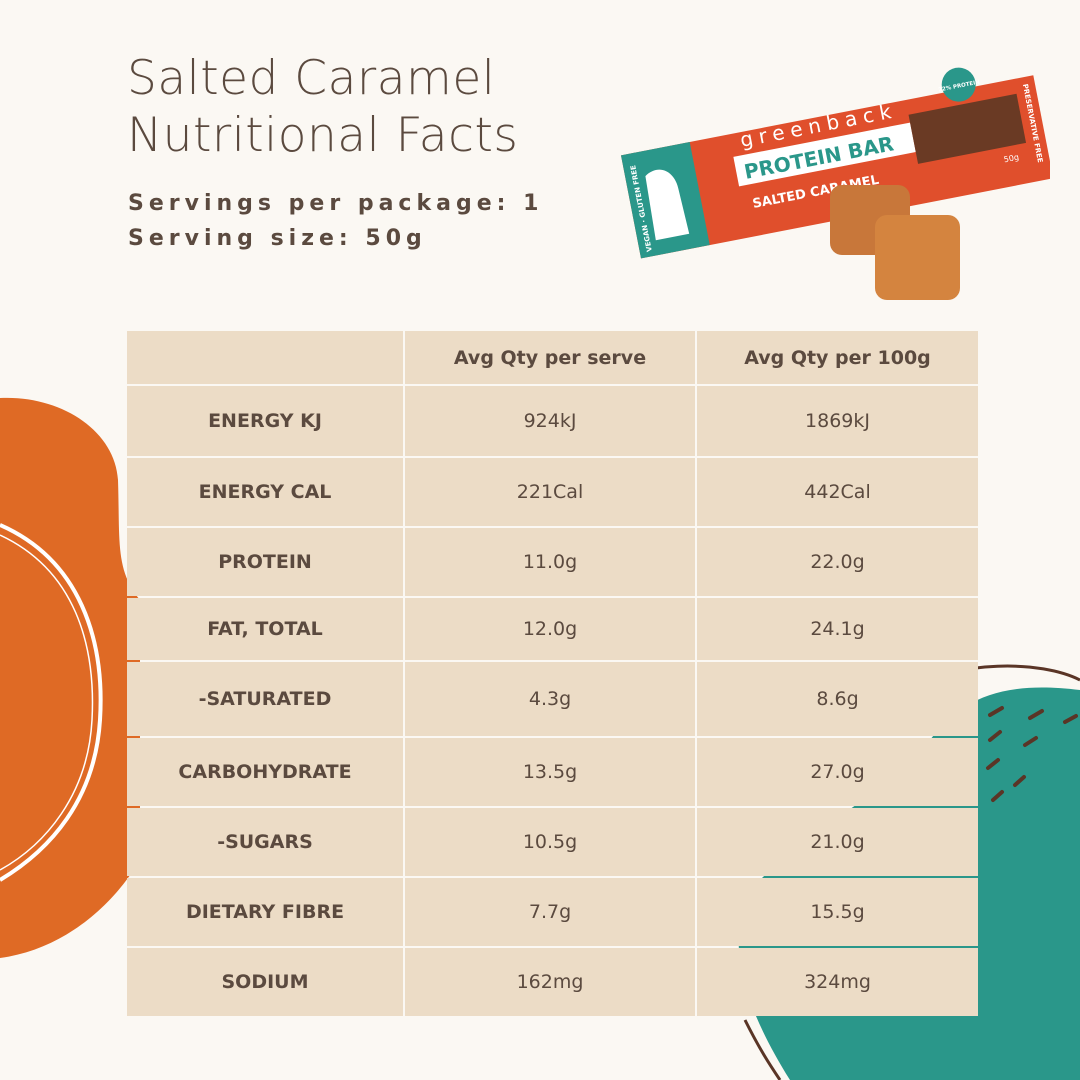  I want to click on cell-nutrient: ENERGY KJ, so click(265, 421).